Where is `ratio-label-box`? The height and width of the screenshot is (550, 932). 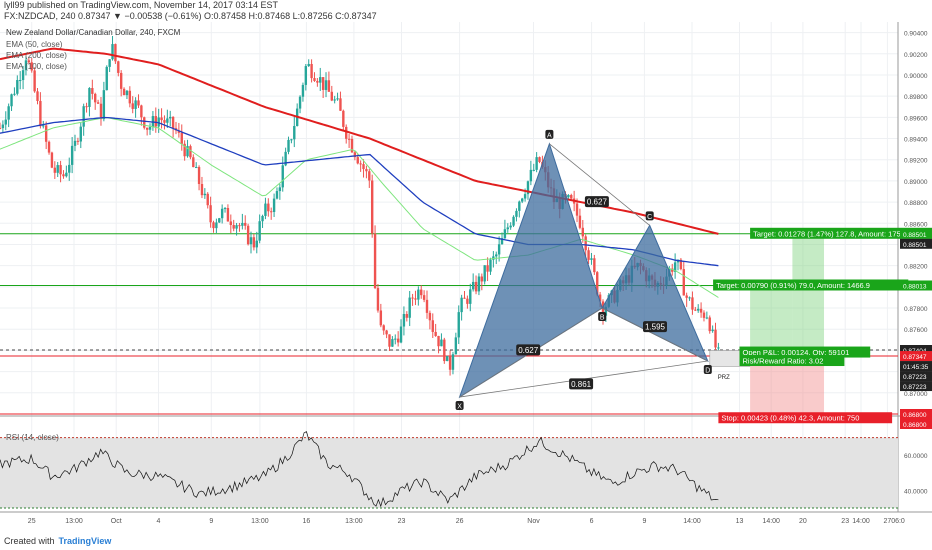
ratio-label-box is located at coordinates (528, 350).